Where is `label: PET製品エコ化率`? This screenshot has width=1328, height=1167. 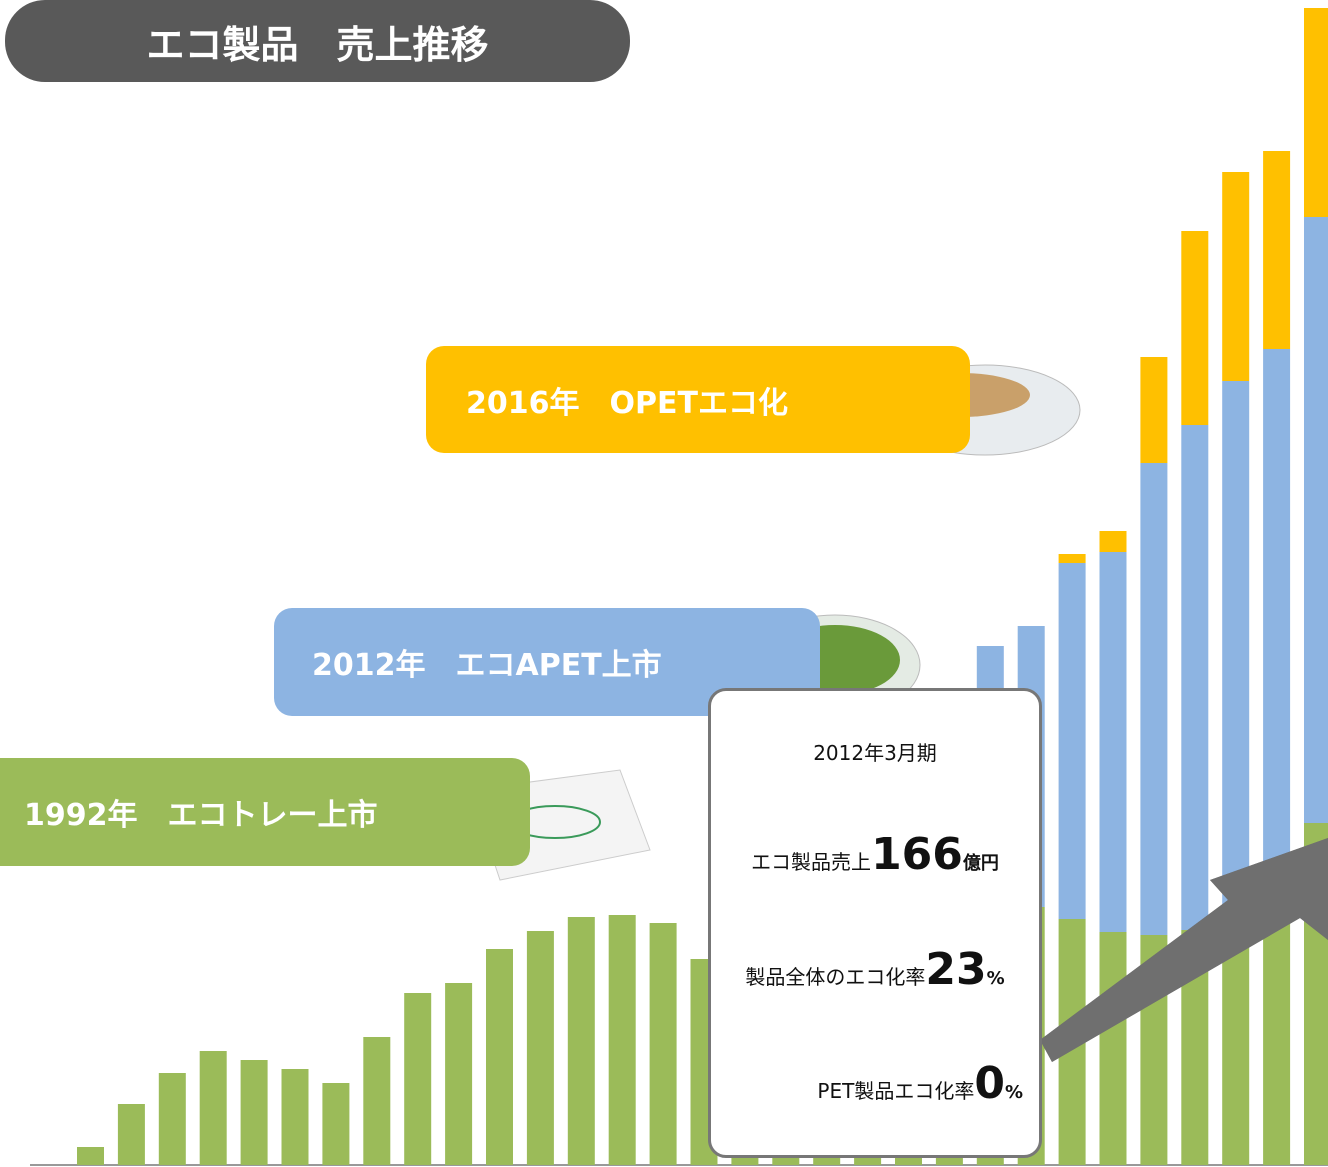 label: PET製品エコ化率 is located at coordinates (896, 1091).